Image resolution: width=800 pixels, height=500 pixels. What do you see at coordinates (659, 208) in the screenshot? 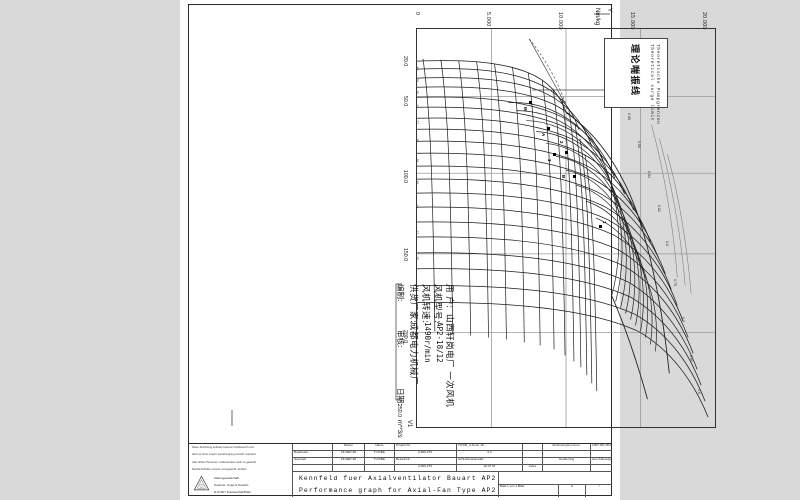
I see `efficiency-label-e: 0.82` at bounding box center [659, 208].